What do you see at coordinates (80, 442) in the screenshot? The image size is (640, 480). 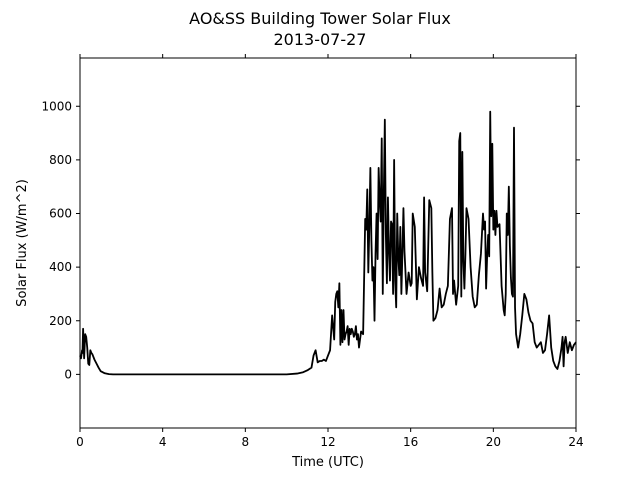 I see `x-tick-label: 0` at bounding box center [80, 442].